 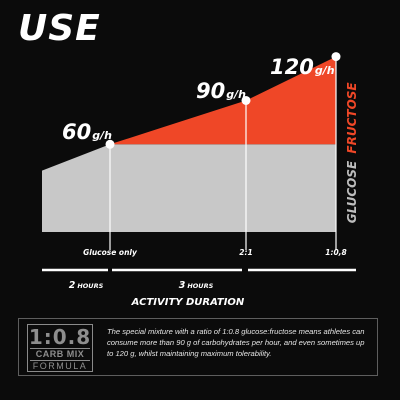 I want to click on page-title: USE, so click(x=59, y=28).